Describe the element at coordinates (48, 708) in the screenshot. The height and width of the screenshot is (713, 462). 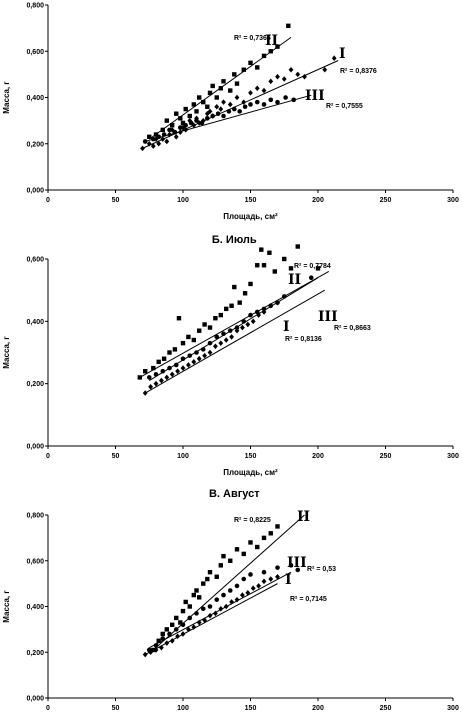
I see `chart-3-x-tick-label: 0` at that location.